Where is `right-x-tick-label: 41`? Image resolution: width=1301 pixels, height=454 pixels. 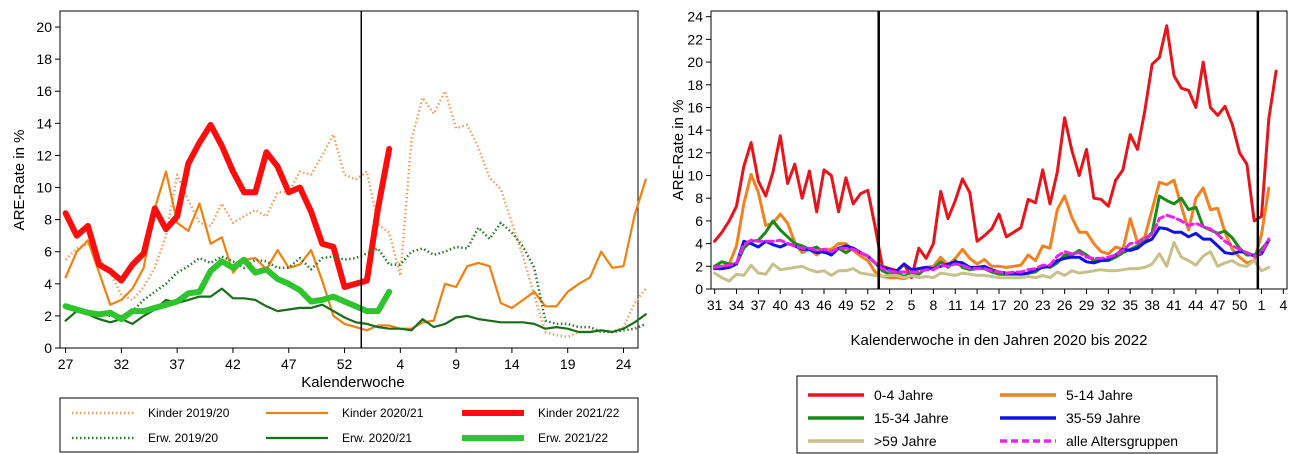
right-x-tick-label: 41 is located at coordinates (1174, 305).